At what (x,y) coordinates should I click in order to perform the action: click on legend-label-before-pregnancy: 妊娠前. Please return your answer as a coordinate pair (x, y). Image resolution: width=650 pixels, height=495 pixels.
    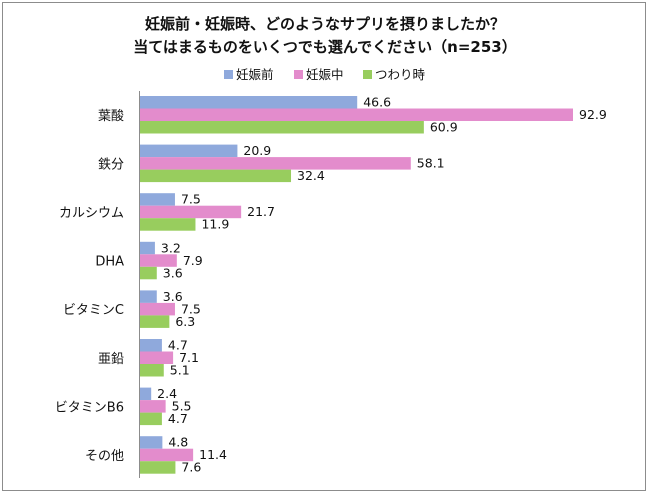
    Looking at the image, I should click on (255, 74).